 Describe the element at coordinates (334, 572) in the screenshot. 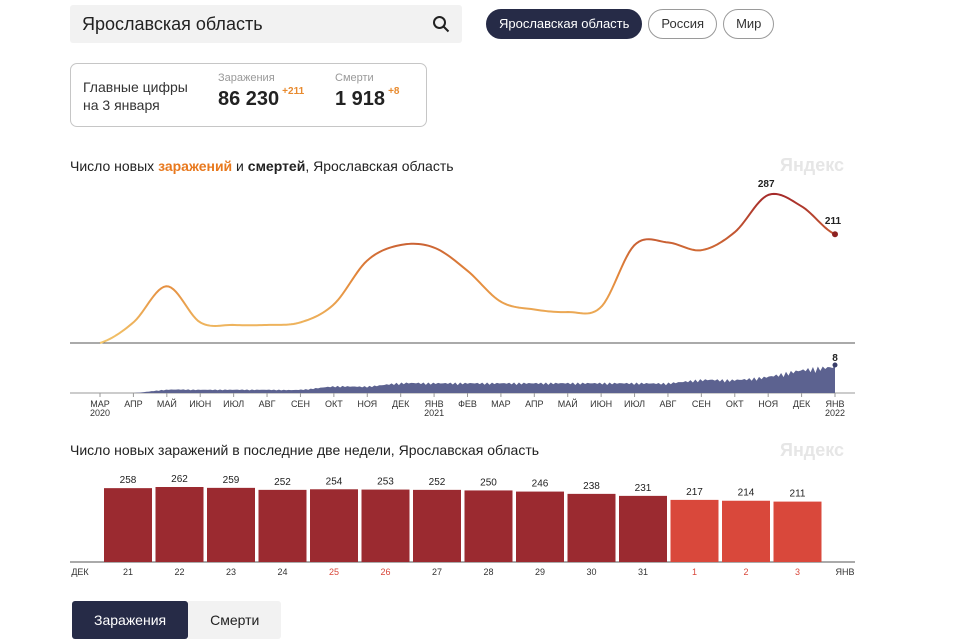

I see `bar-category-label: 25` at that location.